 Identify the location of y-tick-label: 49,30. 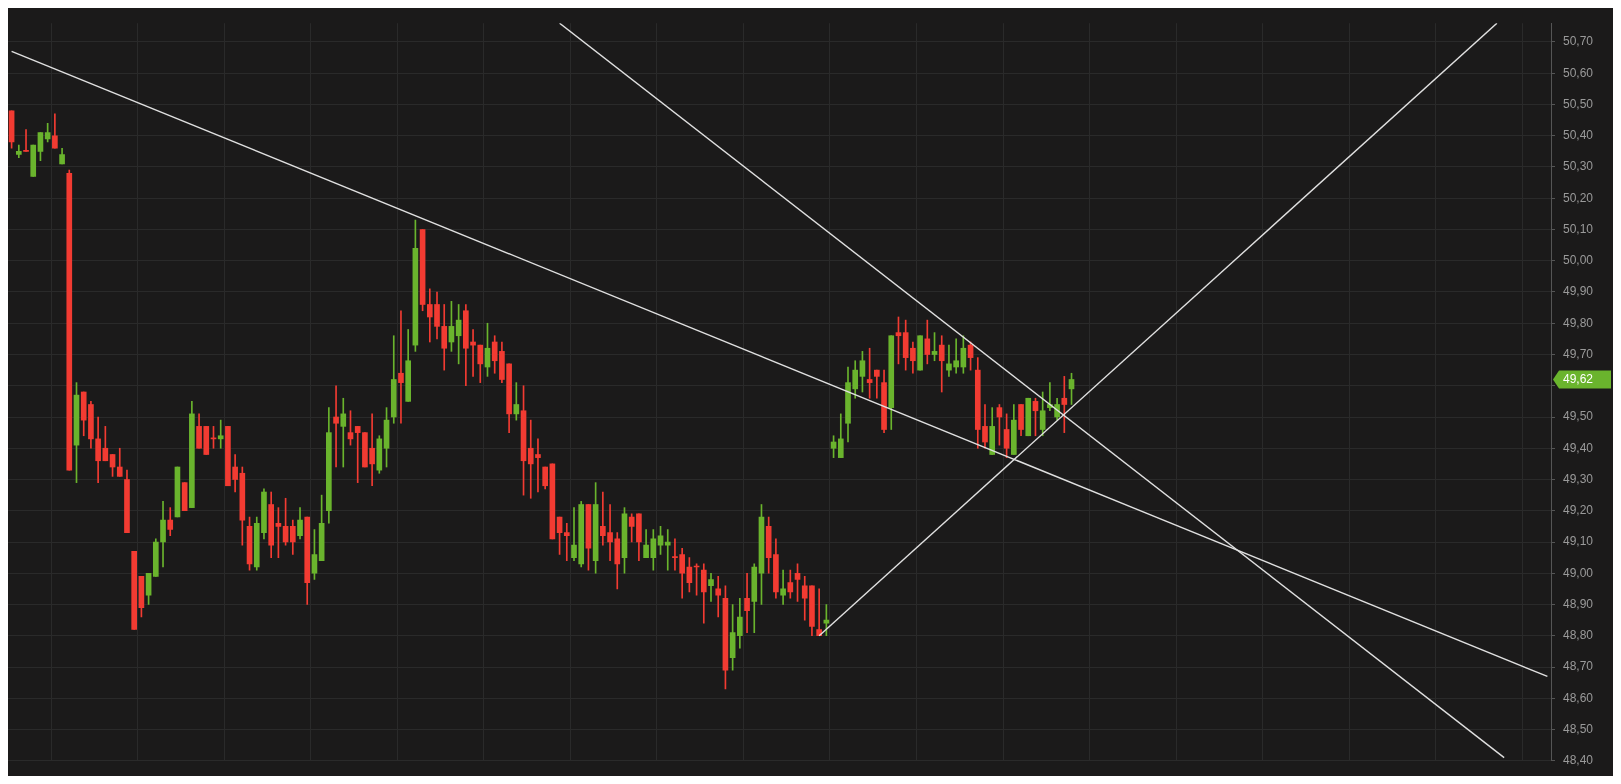
(1578, 478).